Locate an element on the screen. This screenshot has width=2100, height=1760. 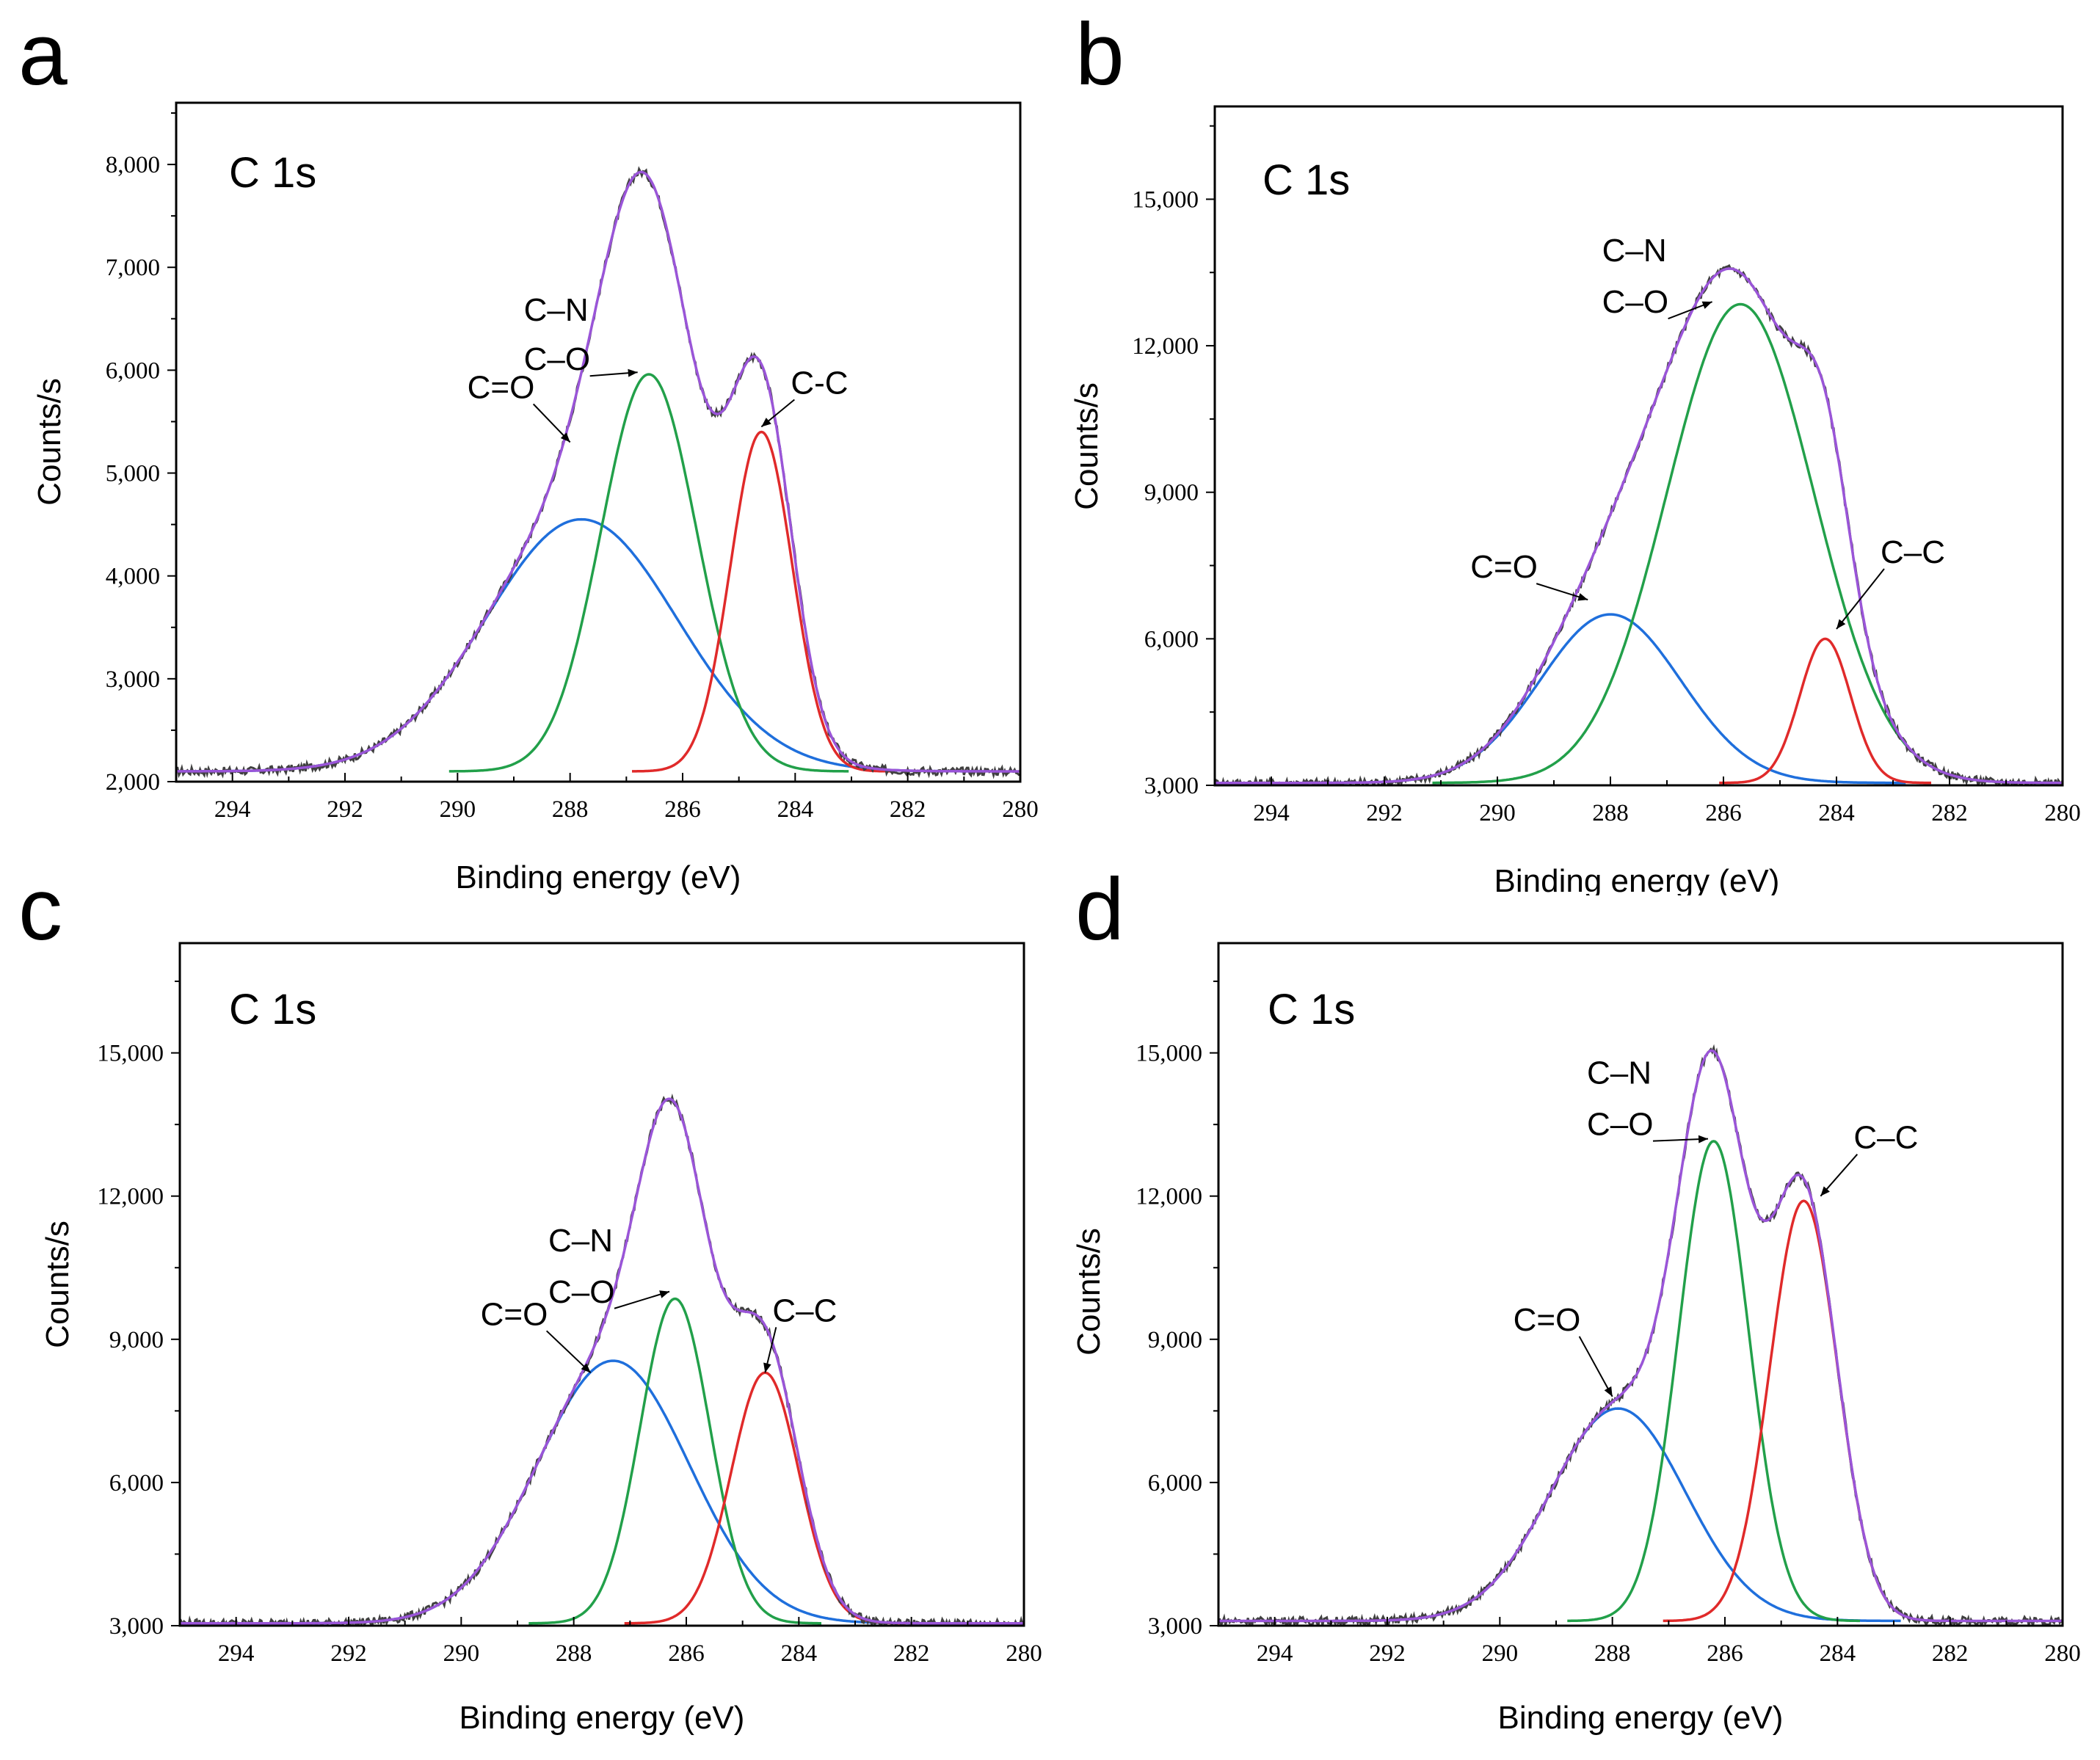
y-tick-label: 8,000 is located at coordinates (133, 165).